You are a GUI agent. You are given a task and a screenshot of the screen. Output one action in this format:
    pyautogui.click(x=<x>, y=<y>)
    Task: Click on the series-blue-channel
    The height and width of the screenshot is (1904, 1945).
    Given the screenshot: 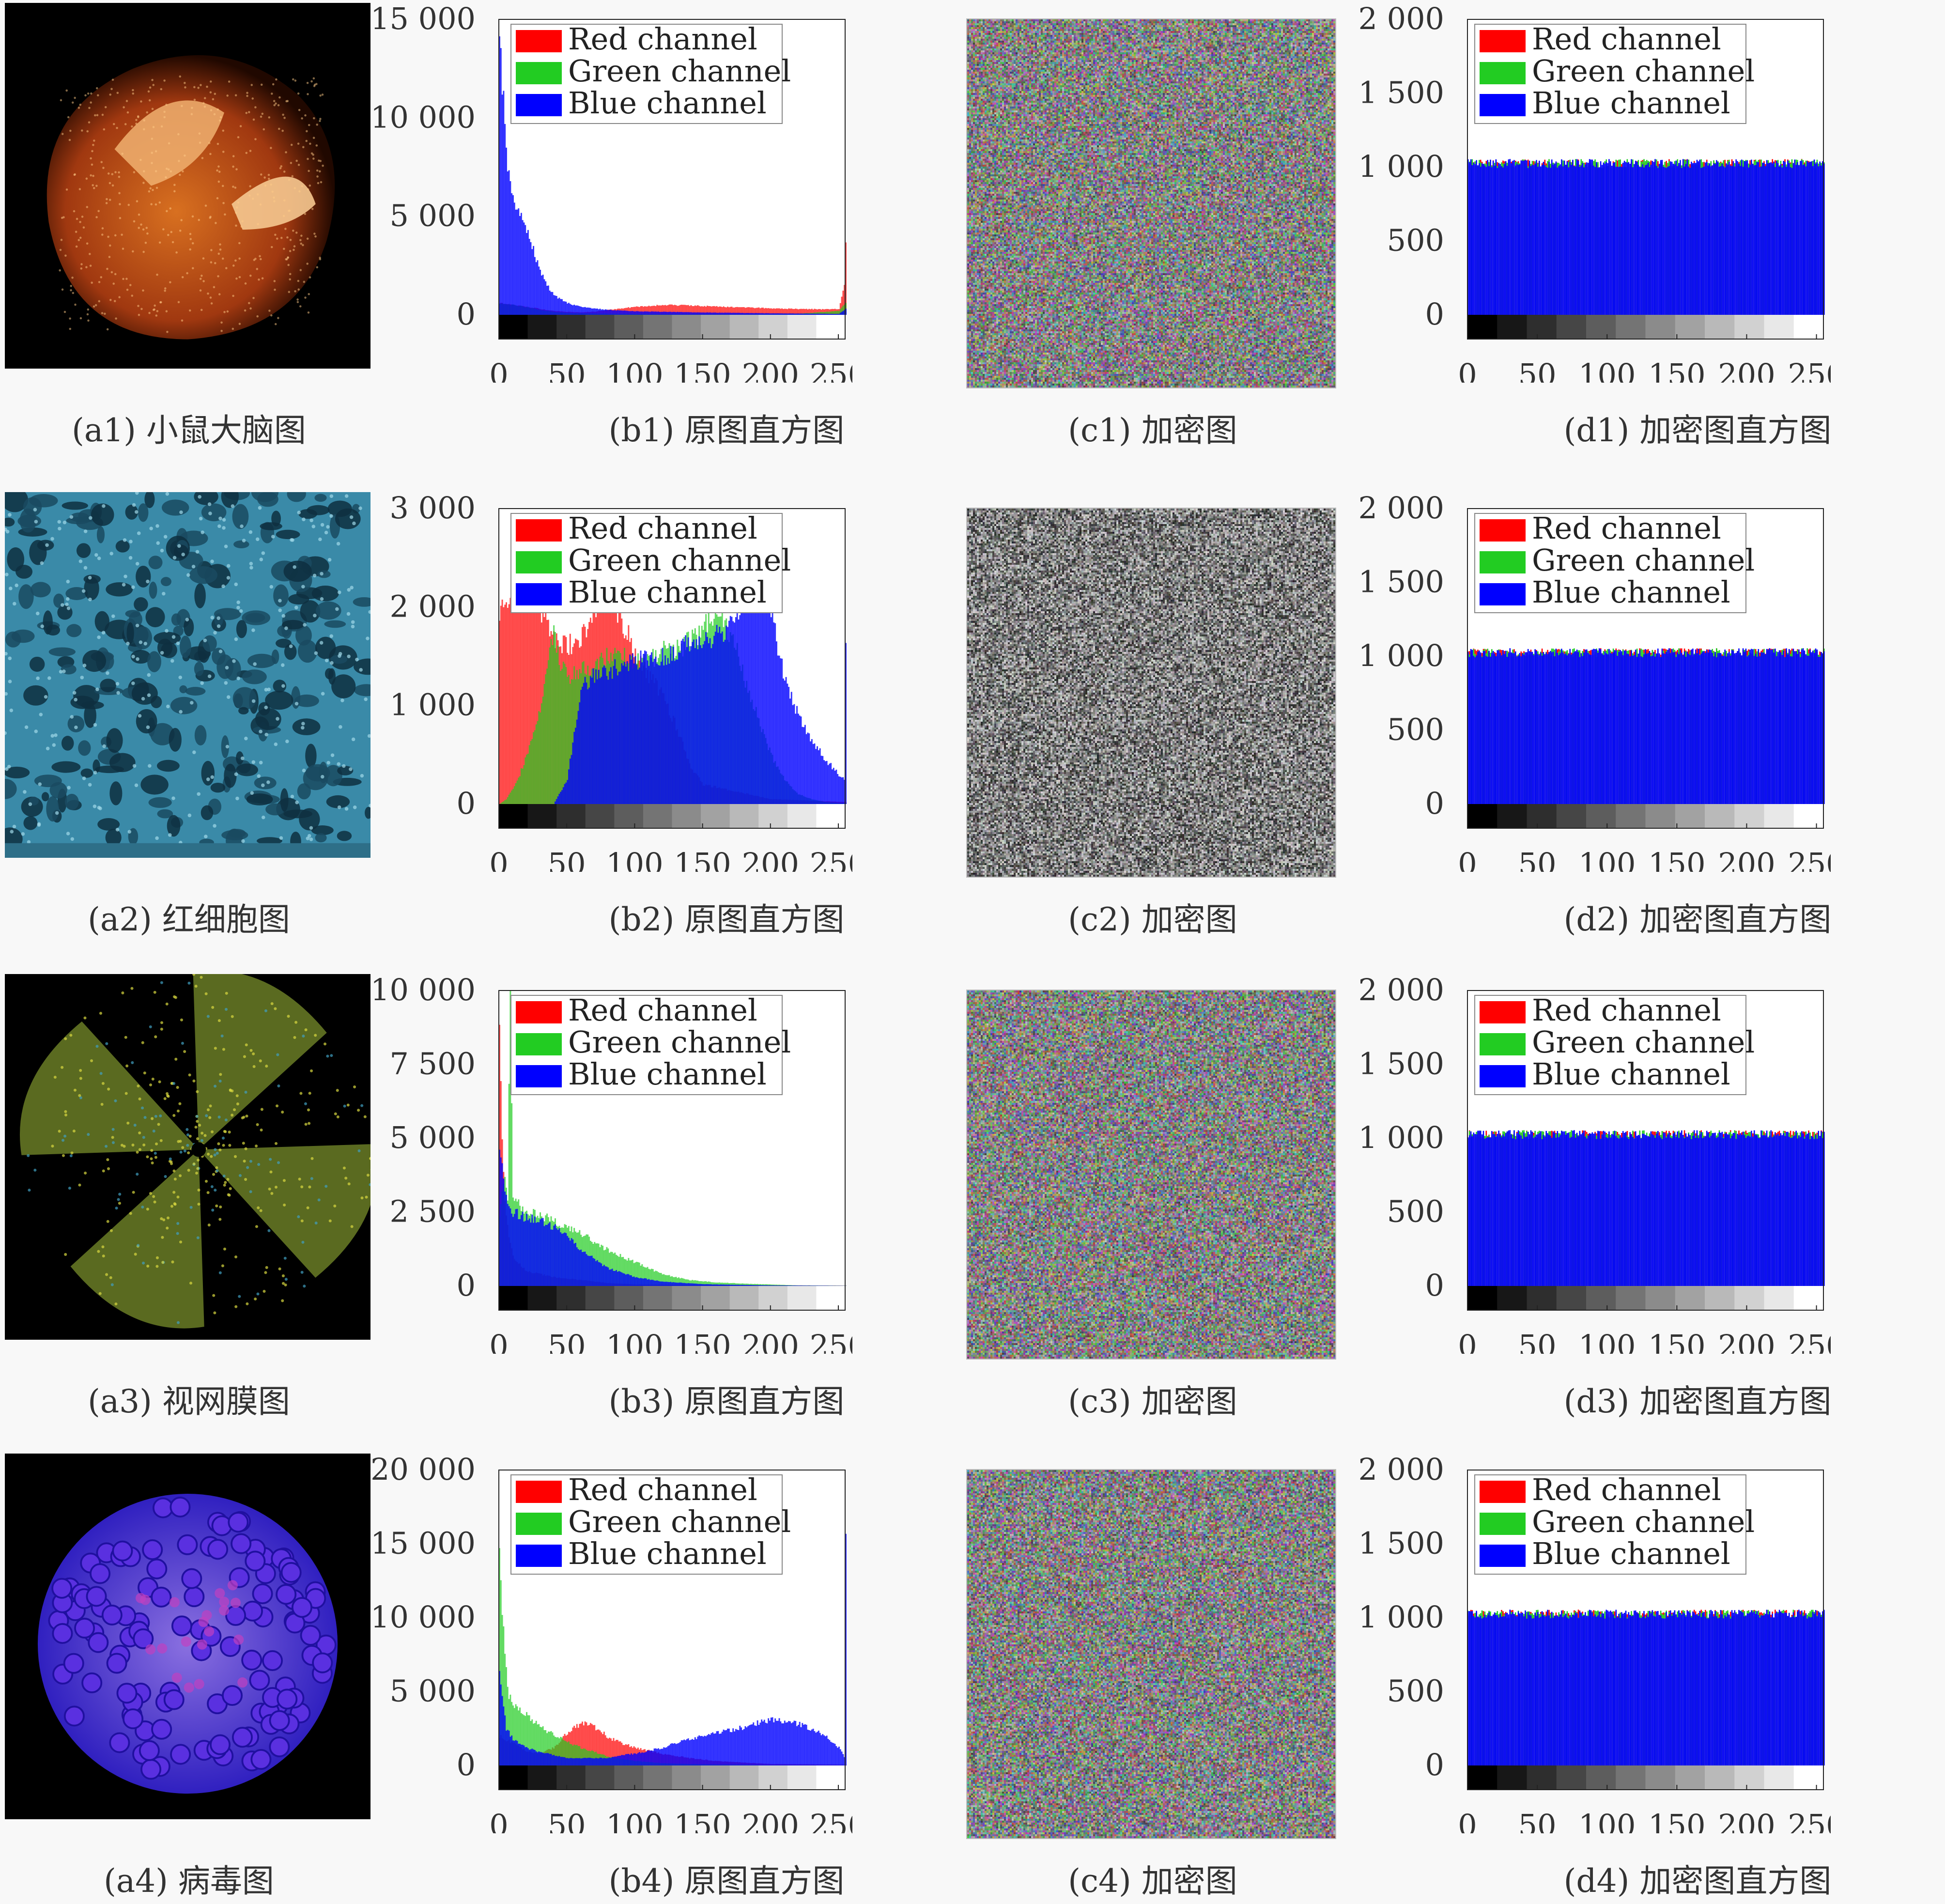 What is the action you would take?
    pyautogui.click(x=701, y=688)
    